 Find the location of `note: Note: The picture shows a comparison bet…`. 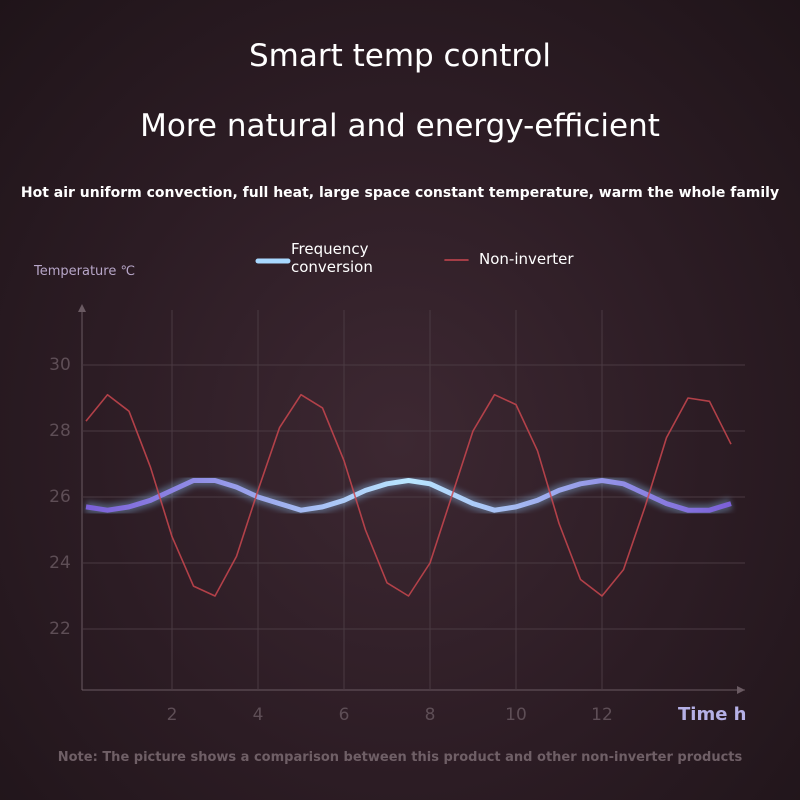

note: Note: The picture shows a comparison bet… is located at coordinates (400, 757).